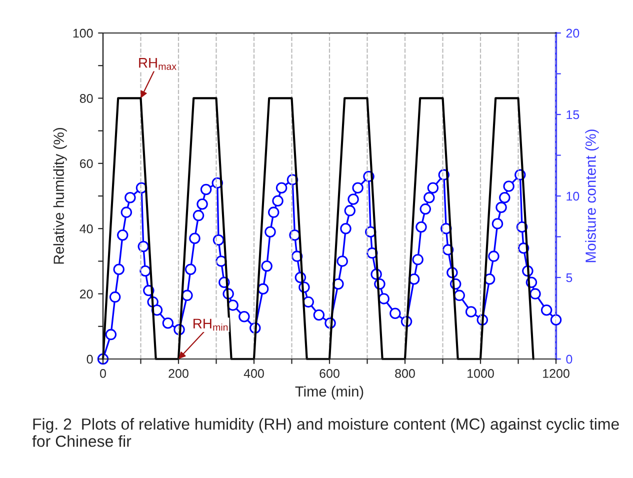 This screenshot has width=633, height=478. I want to click on annotation: RH$_{min}$, so click(211, 324).